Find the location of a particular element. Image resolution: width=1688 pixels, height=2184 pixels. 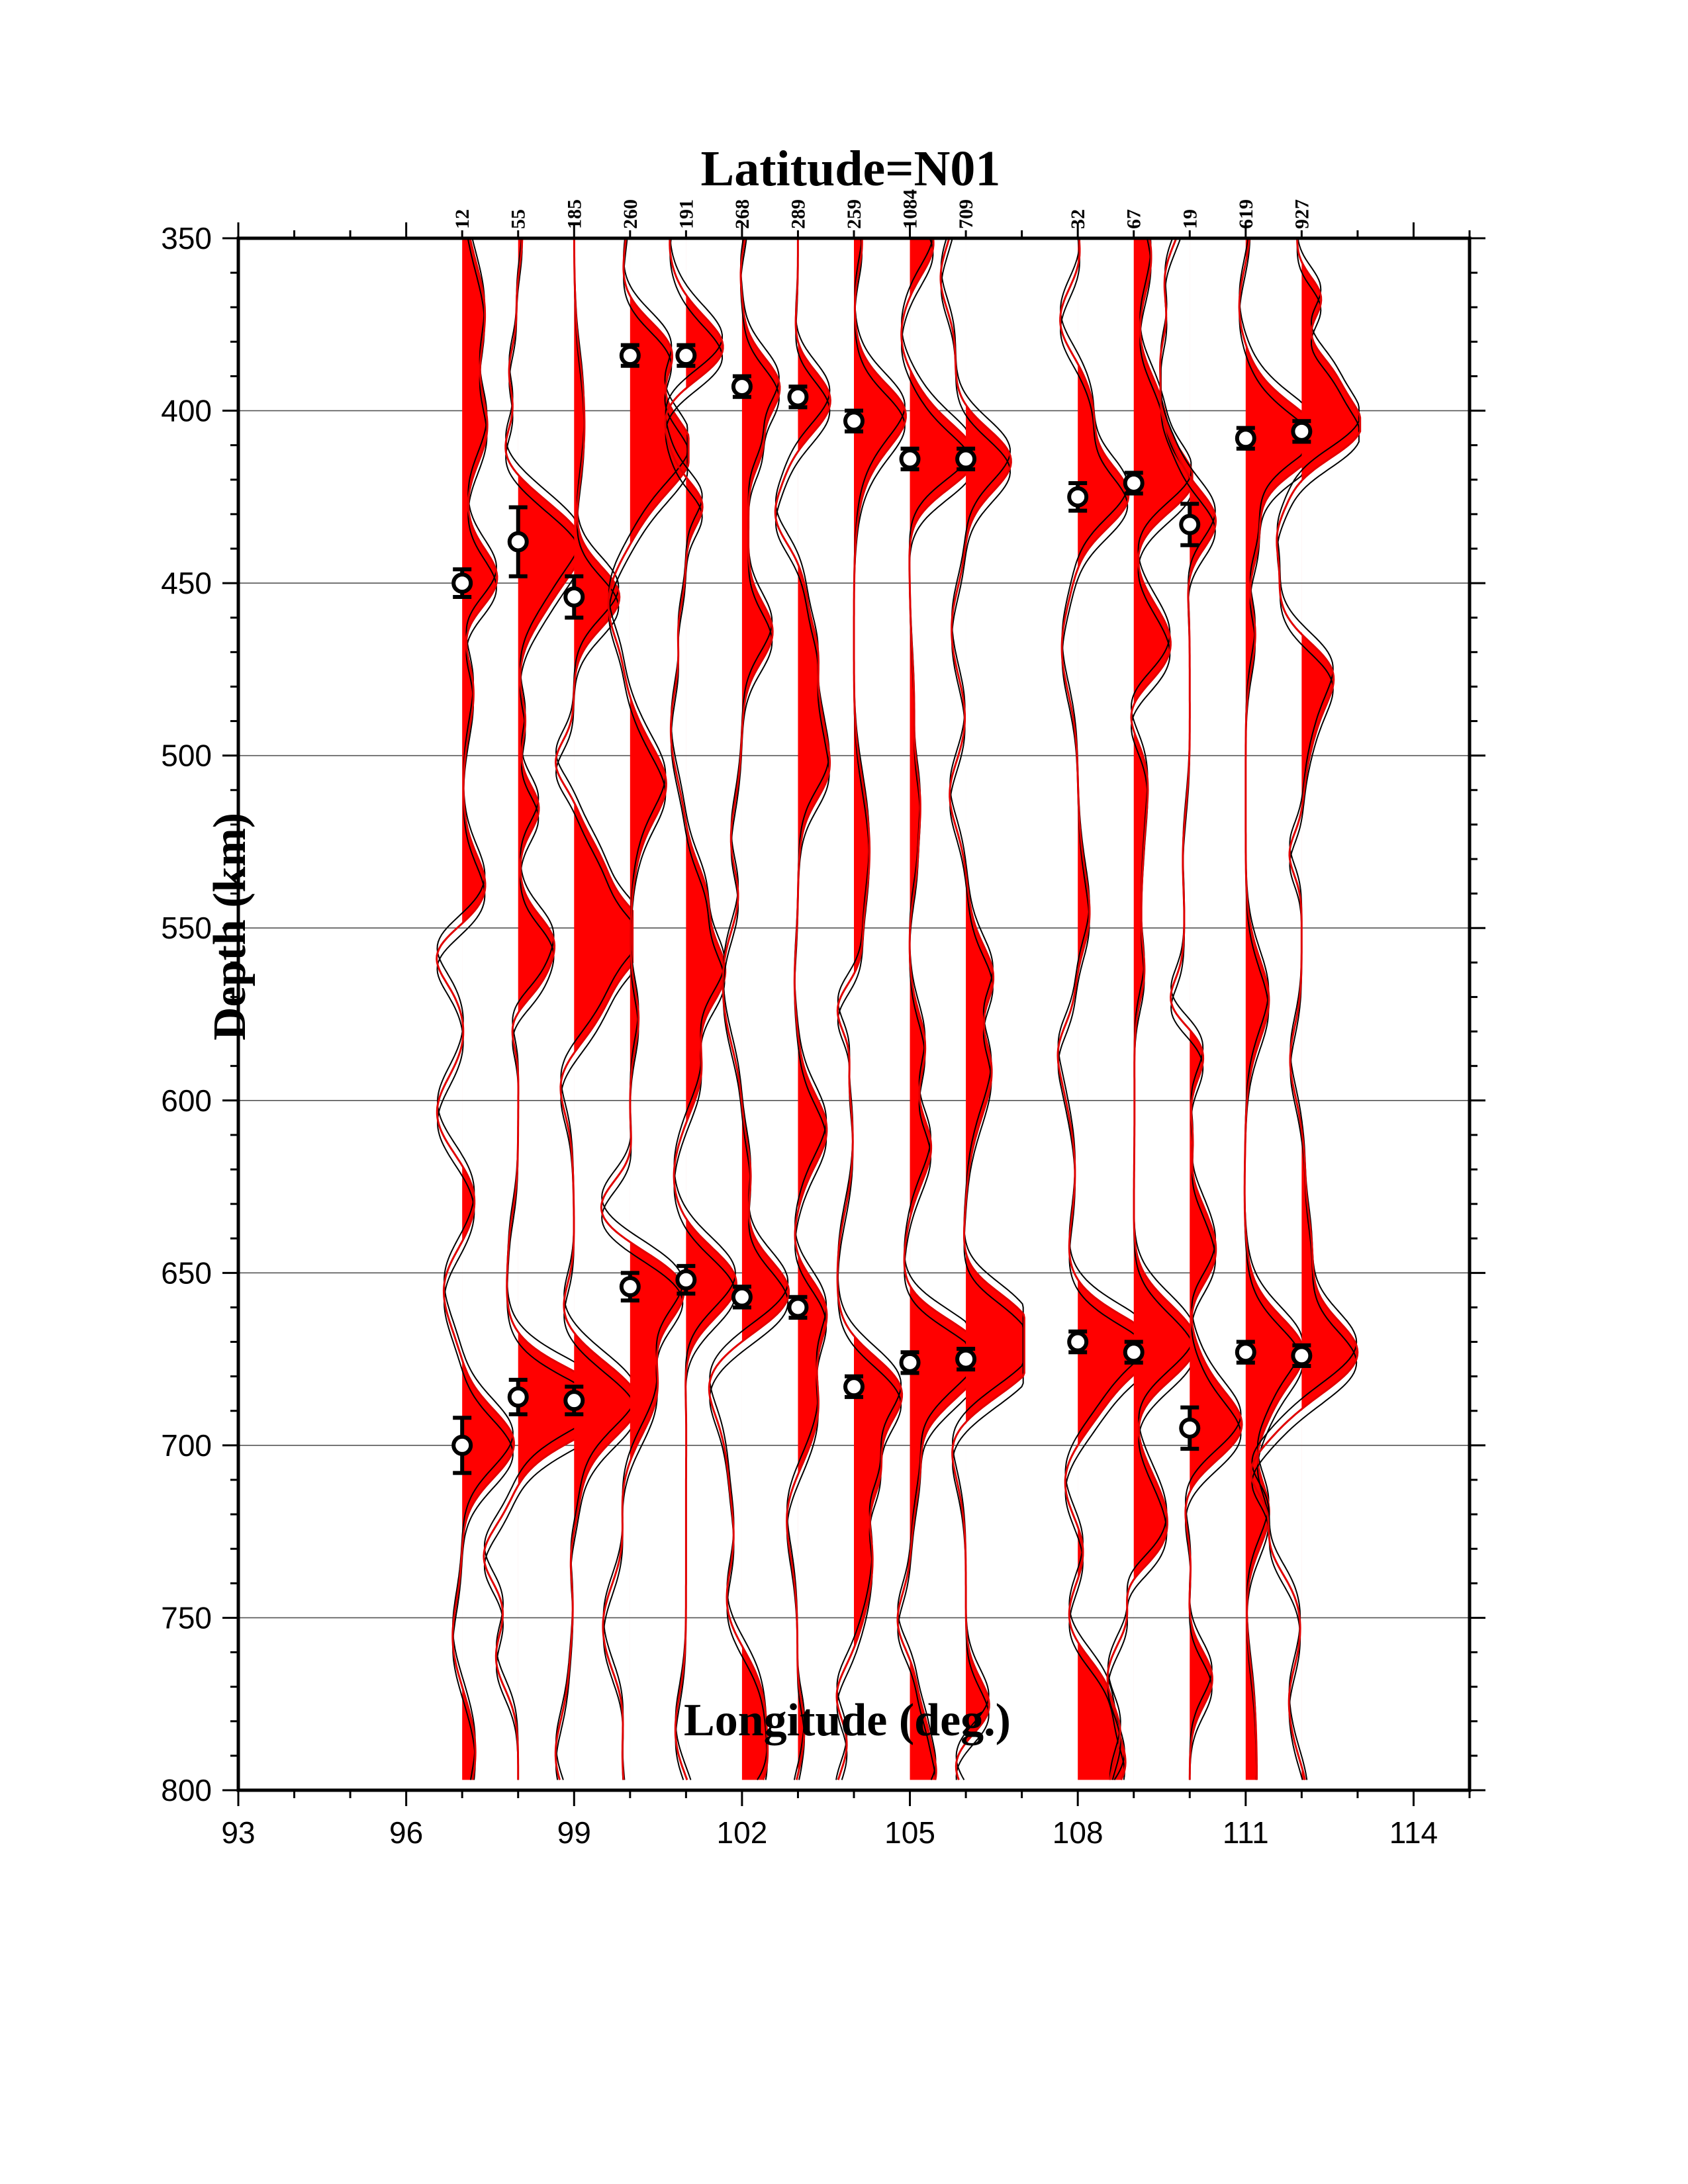

y-tick-label-750: 750 is located at coordinates (186, 1618).